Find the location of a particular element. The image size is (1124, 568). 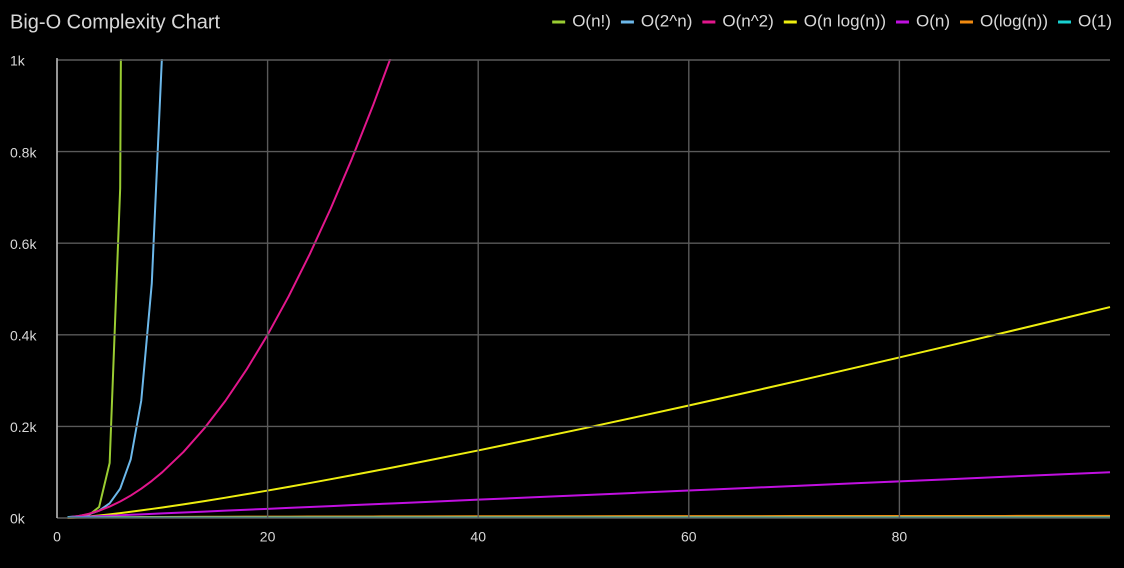

y-tick-label: 0k is located at coordinates (18, 519).